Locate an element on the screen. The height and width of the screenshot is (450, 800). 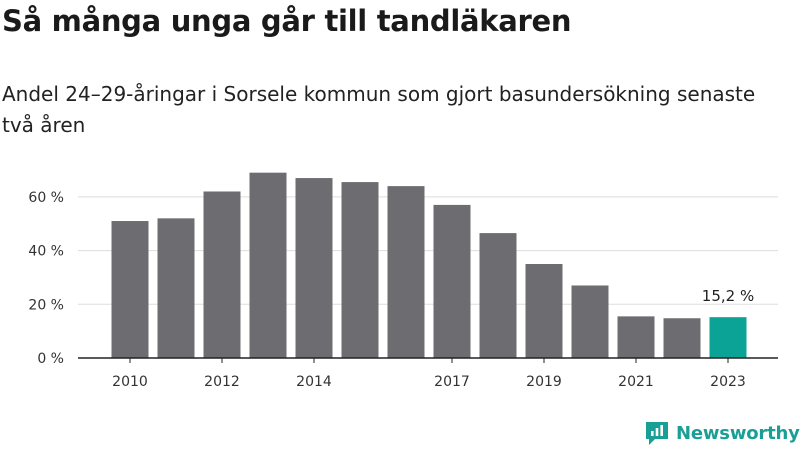
chart-title: Så många unga går till tandläkaren is located at coordinates (287, 21).